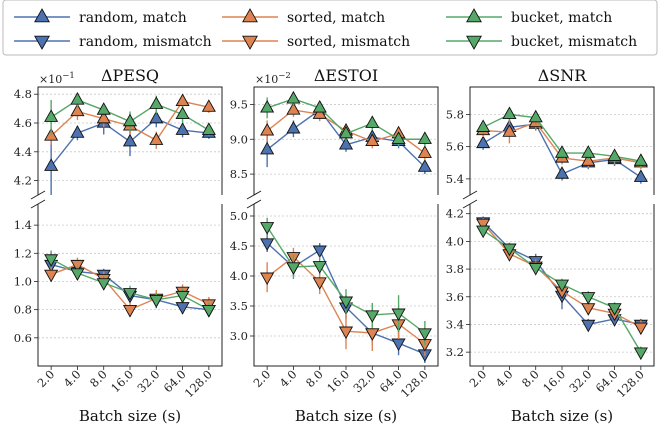 The height and width of the screenshot is (425, 661). I want to click on legend-label: bucket, match, so click(561, 18).